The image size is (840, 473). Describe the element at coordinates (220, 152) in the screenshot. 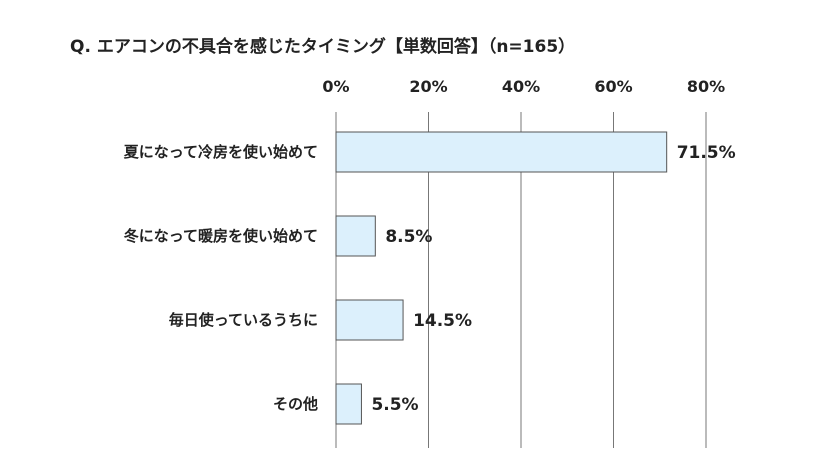

I see `category-label-0: 夏になって冷房を使い始めて` at that location.